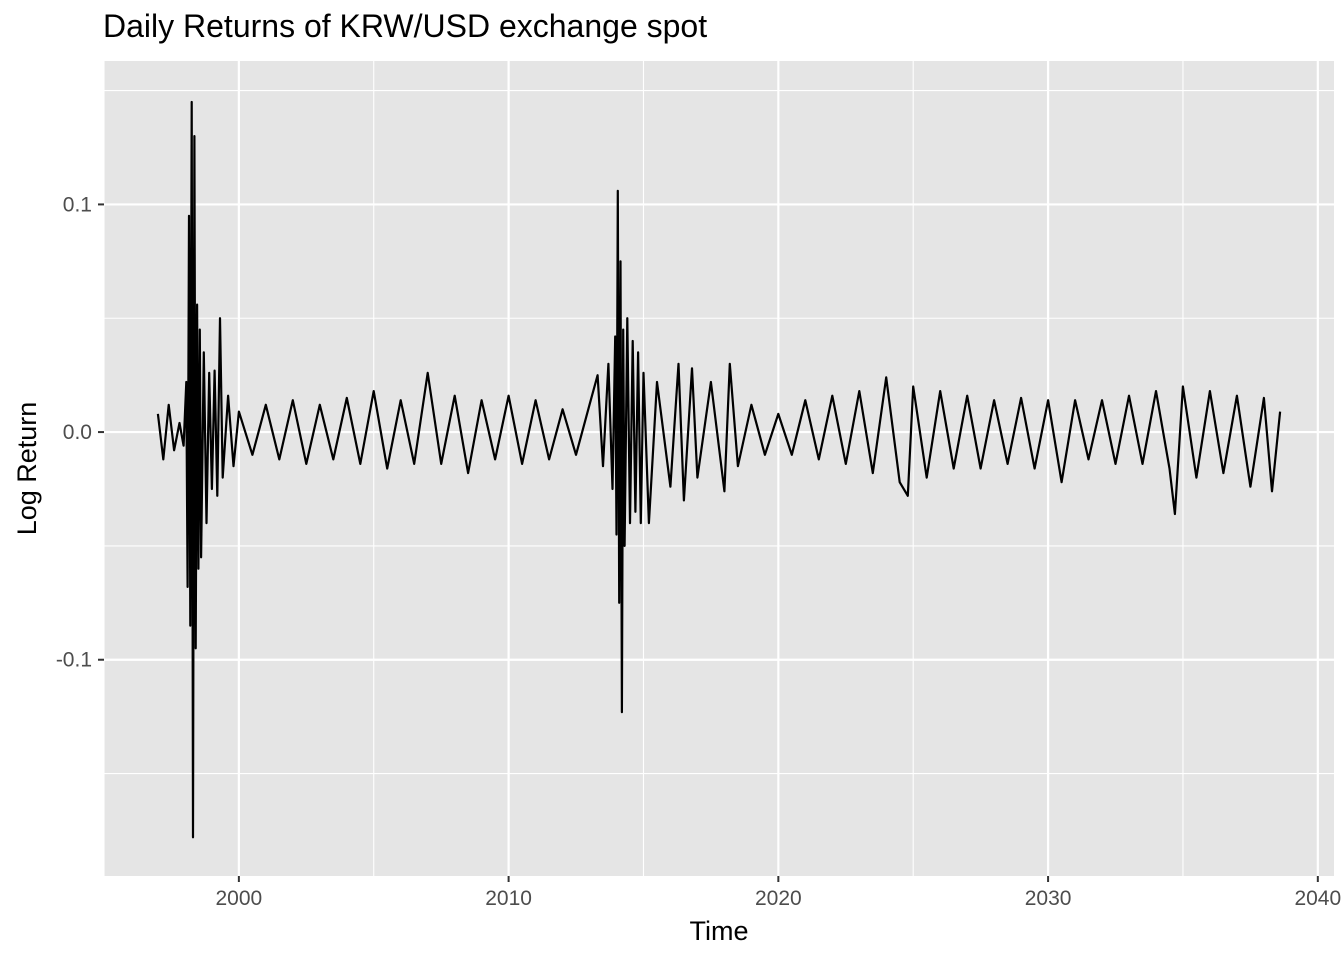  I want to click on y-tick-label: -0.1, so click(74, 660).